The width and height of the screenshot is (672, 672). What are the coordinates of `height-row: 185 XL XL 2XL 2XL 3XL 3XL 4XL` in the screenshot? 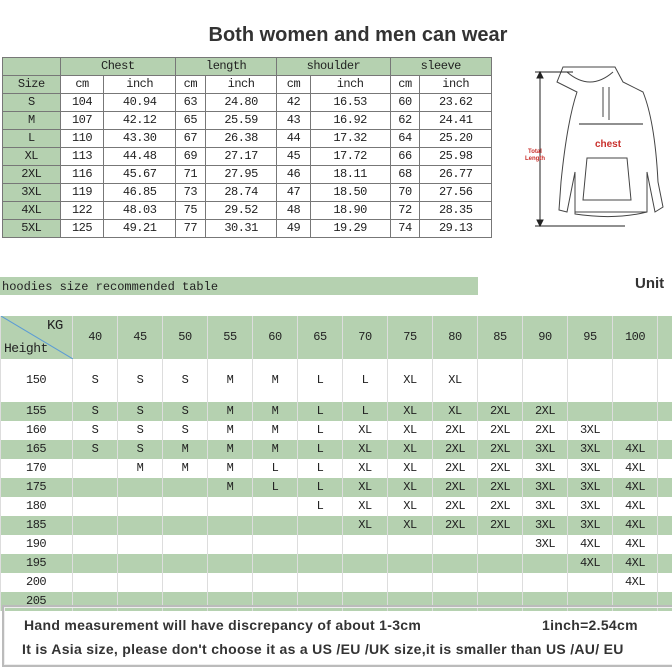 It's located at (336, 525).